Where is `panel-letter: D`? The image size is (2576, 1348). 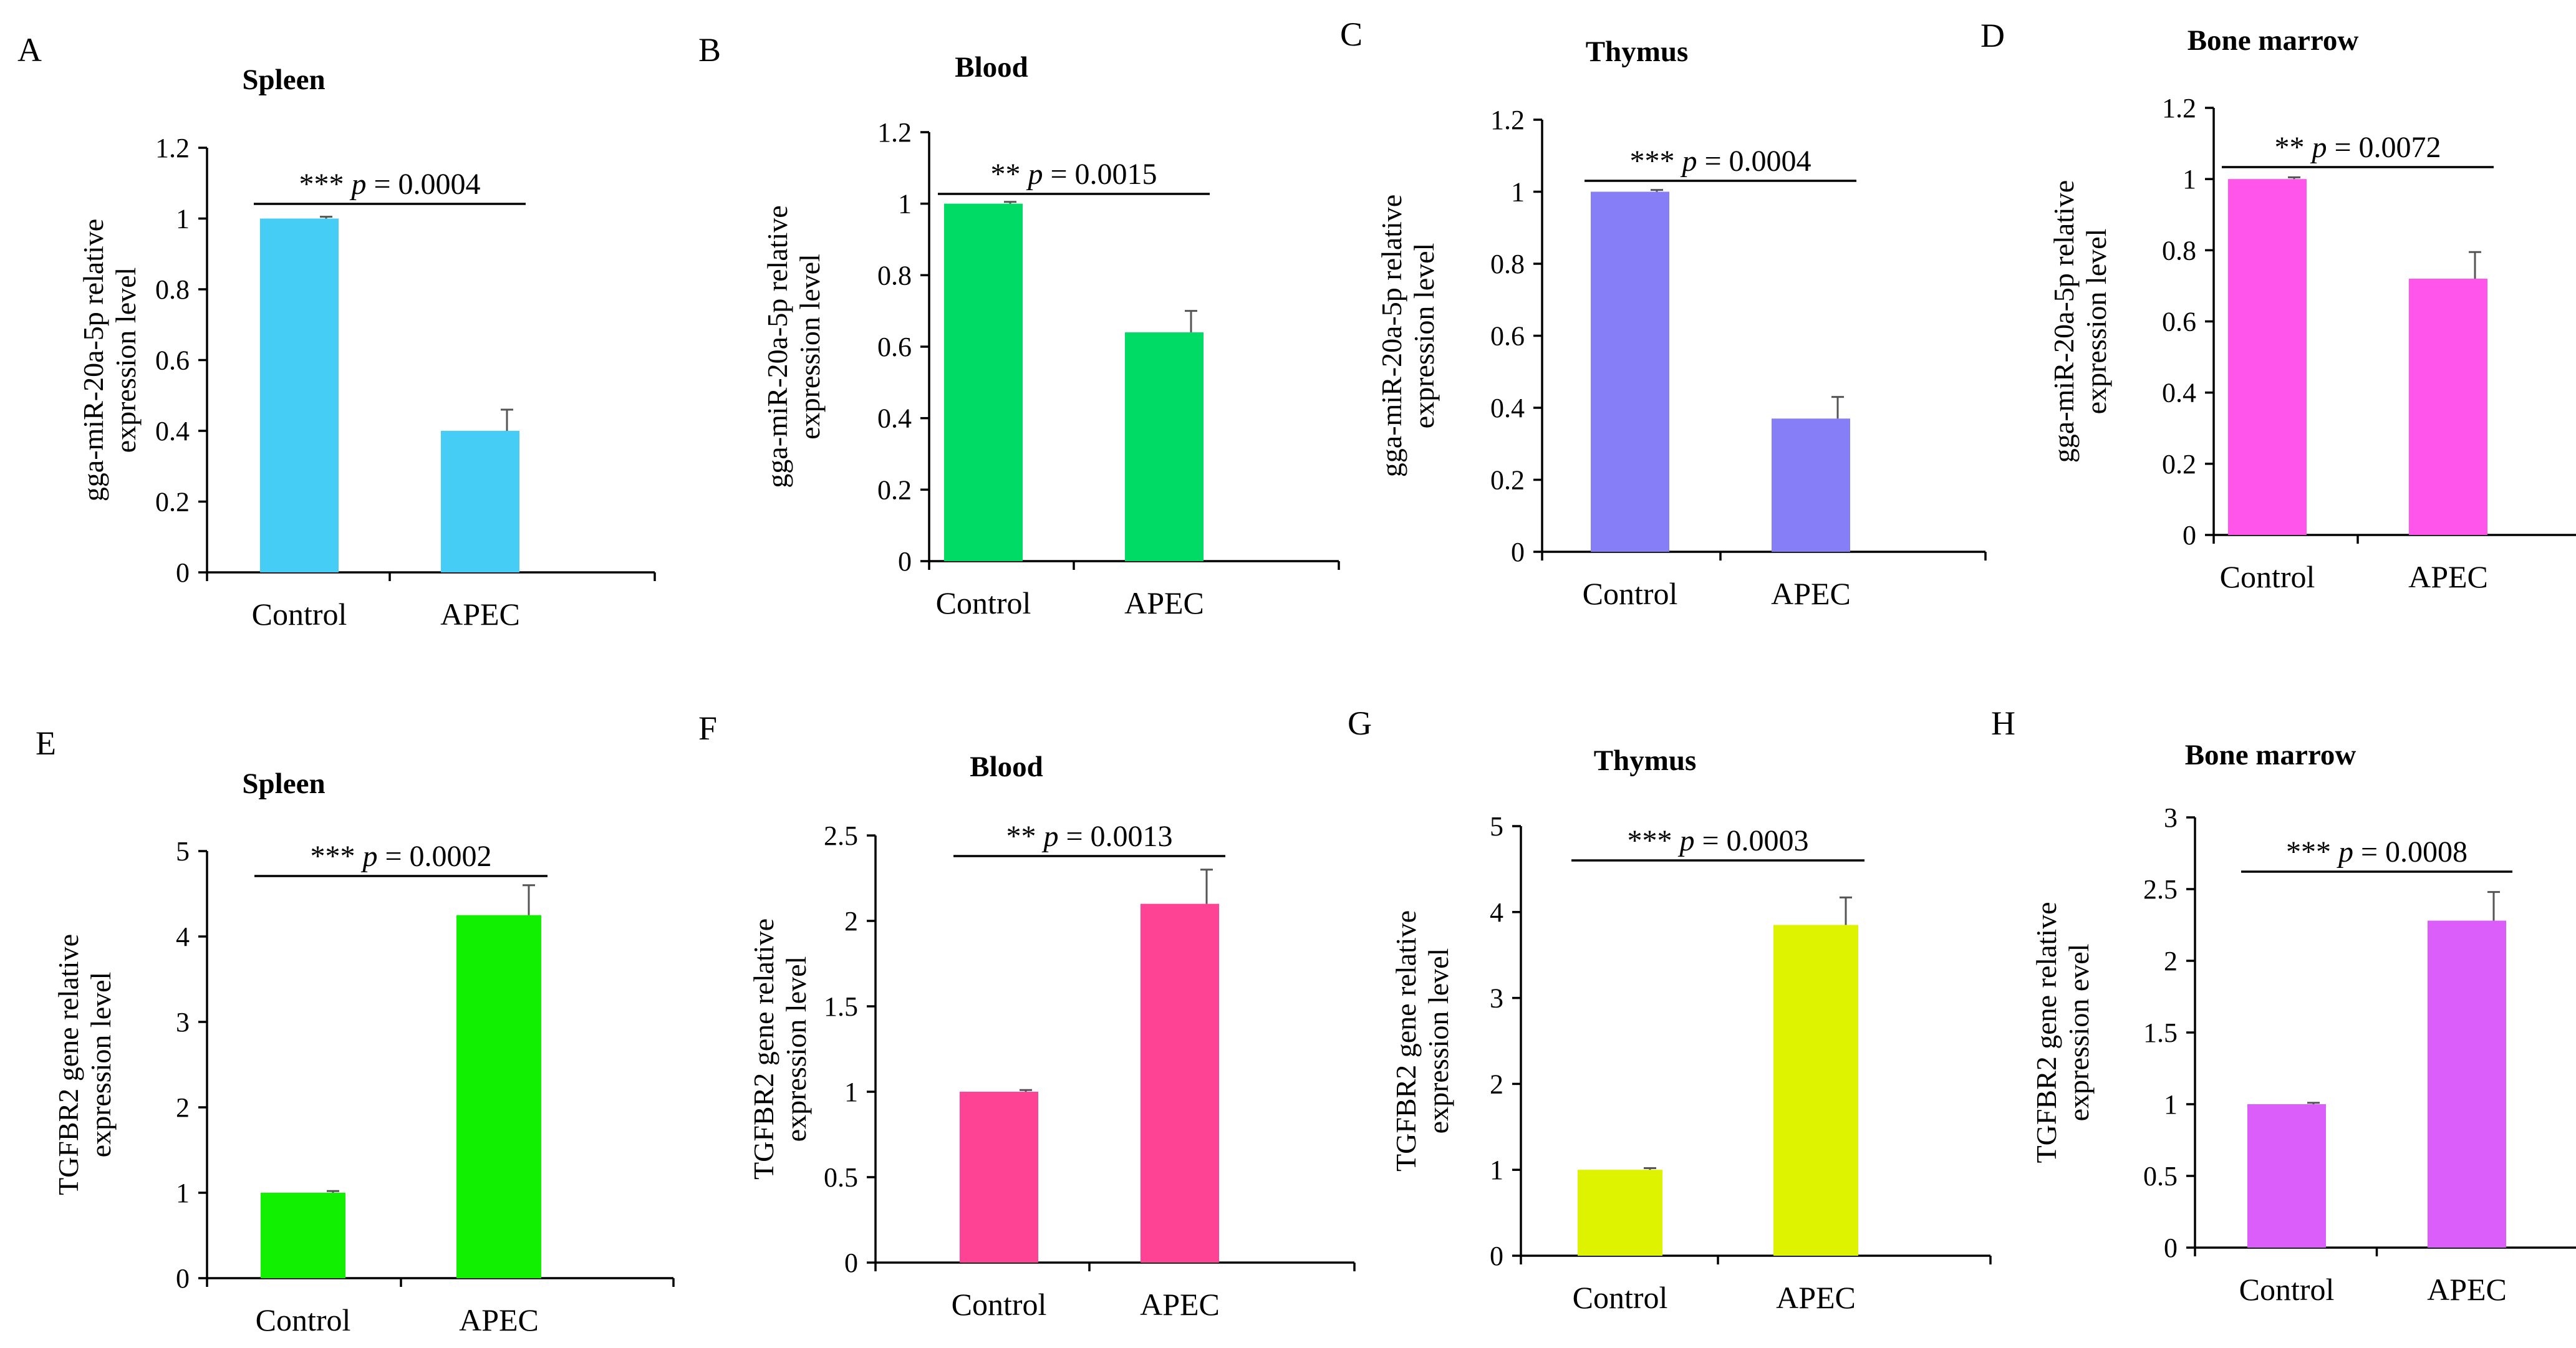
panel-letter: D is located at coordinates (1992, 35).